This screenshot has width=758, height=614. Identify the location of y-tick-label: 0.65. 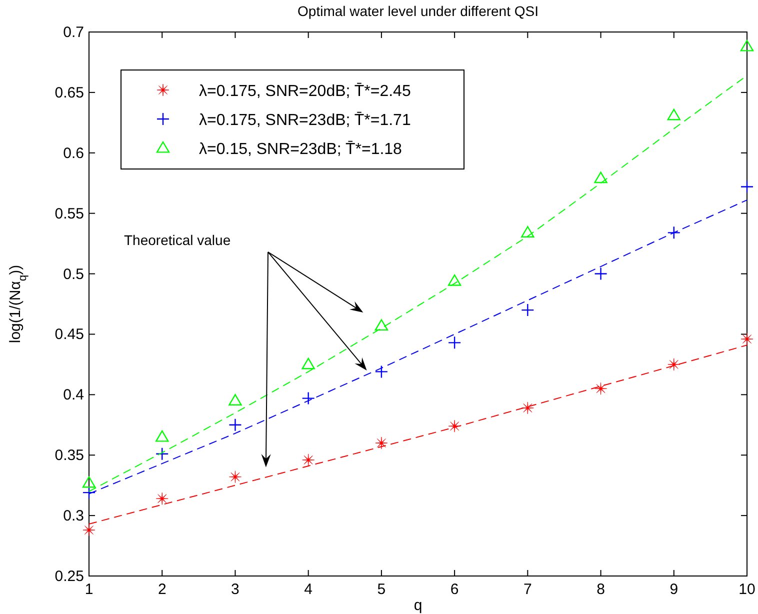
(69, 93).